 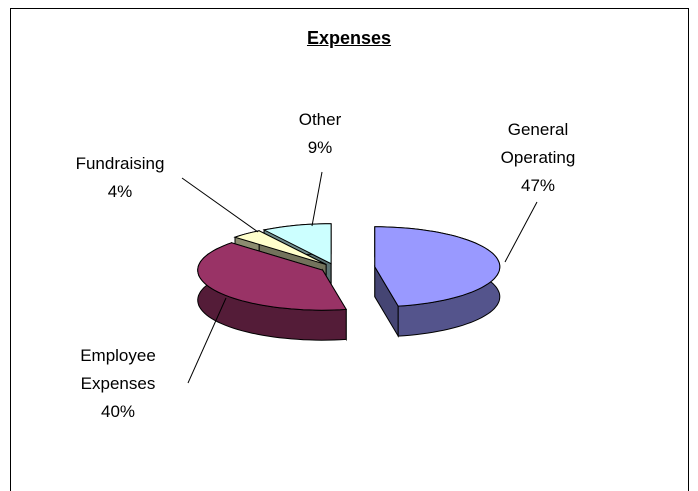 What do you see at coordinates (538, 143) in the screenshot?
I see `category-label: General Operating` at bounding box center [538, 143].